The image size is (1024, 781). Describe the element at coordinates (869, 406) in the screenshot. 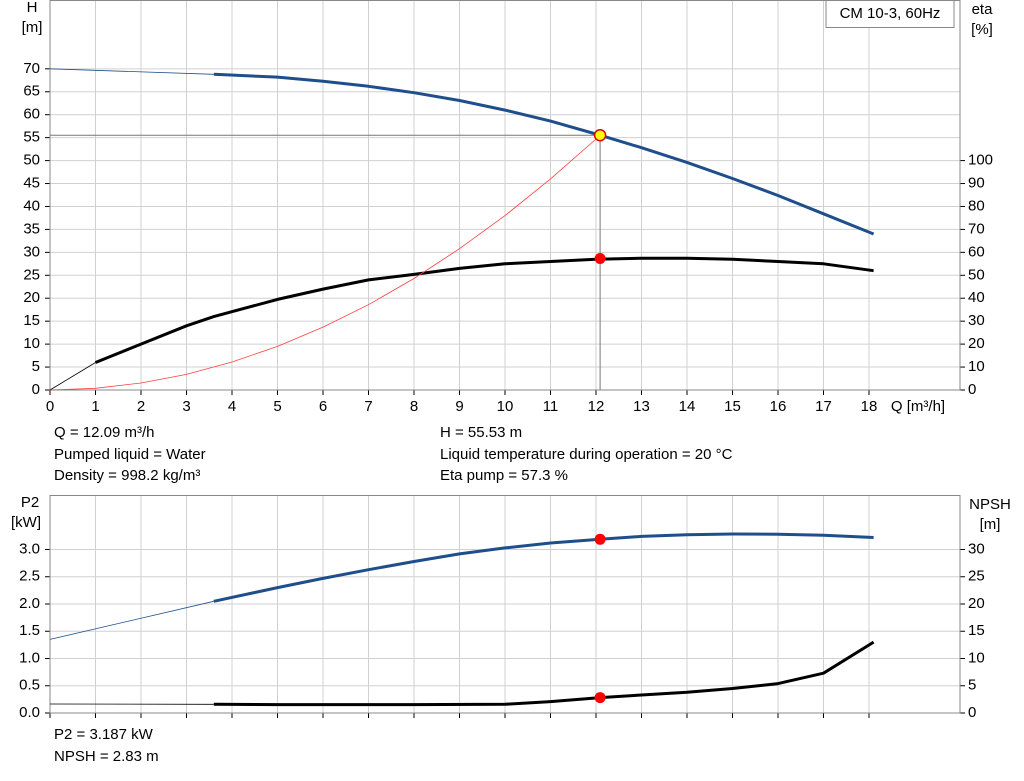

I see `x-tick-label: 18` at that location.